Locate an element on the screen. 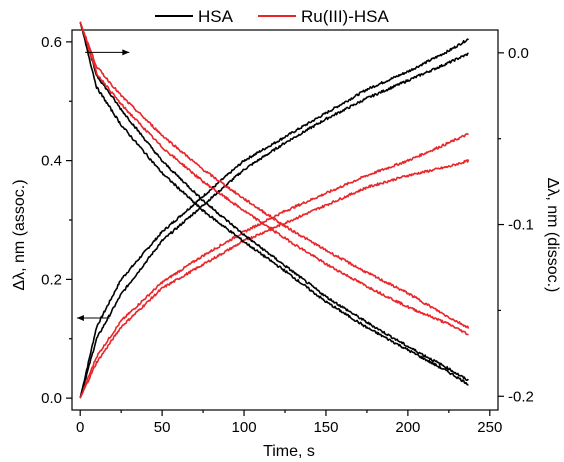 The width and height of the screenshot is (564, 462). y-left-tick-label: 0.6 is located at coordinates (51, 42).